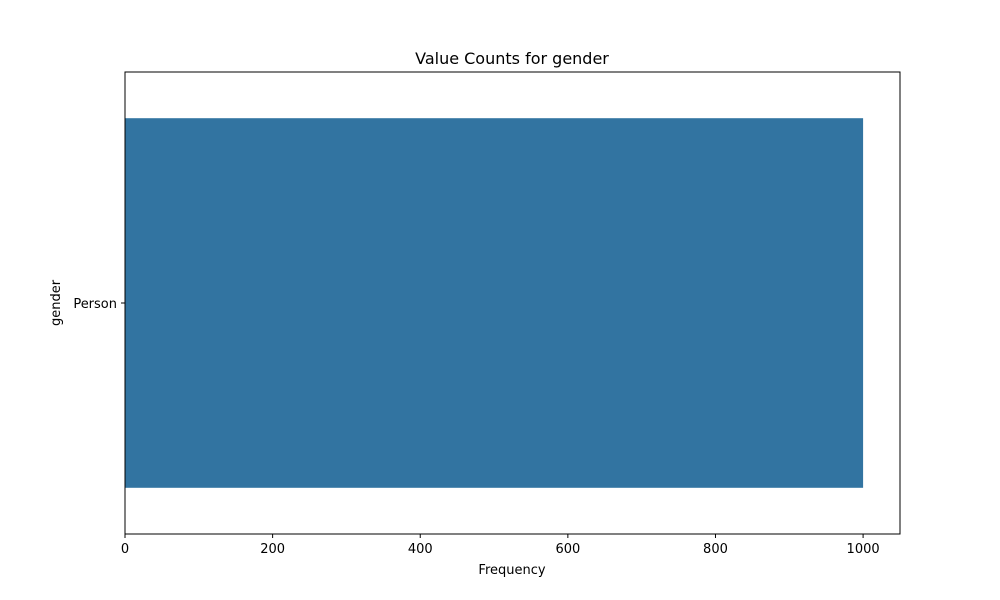 This screenshot has height=600, width=1000. I want to click on x-tick-label: 800, so click(715, 549).